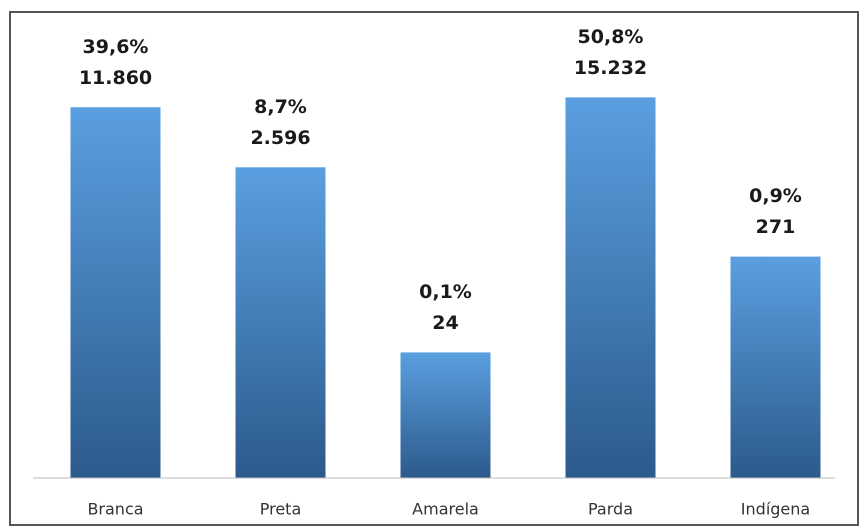  Describe the element at coordinates (115, 78) in the screenshot. I see `value-label: 11.860` at that location.